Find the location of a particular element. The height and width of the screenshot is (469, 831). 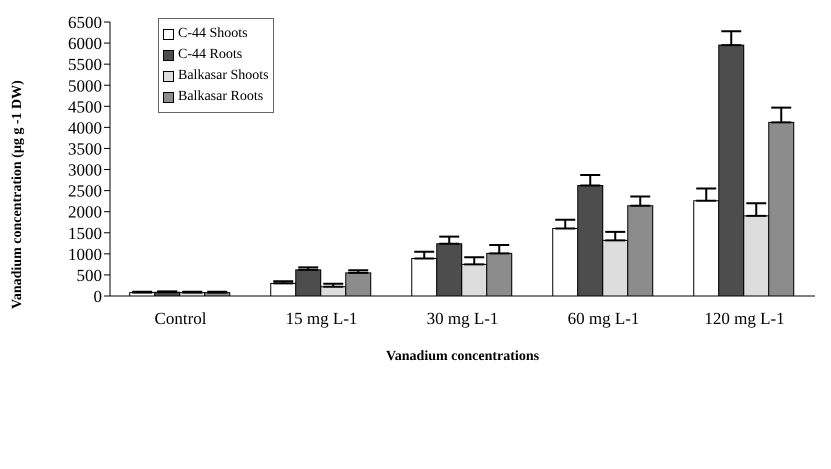

legend-label: C-44 Roots is located at coordinates (210, 55).